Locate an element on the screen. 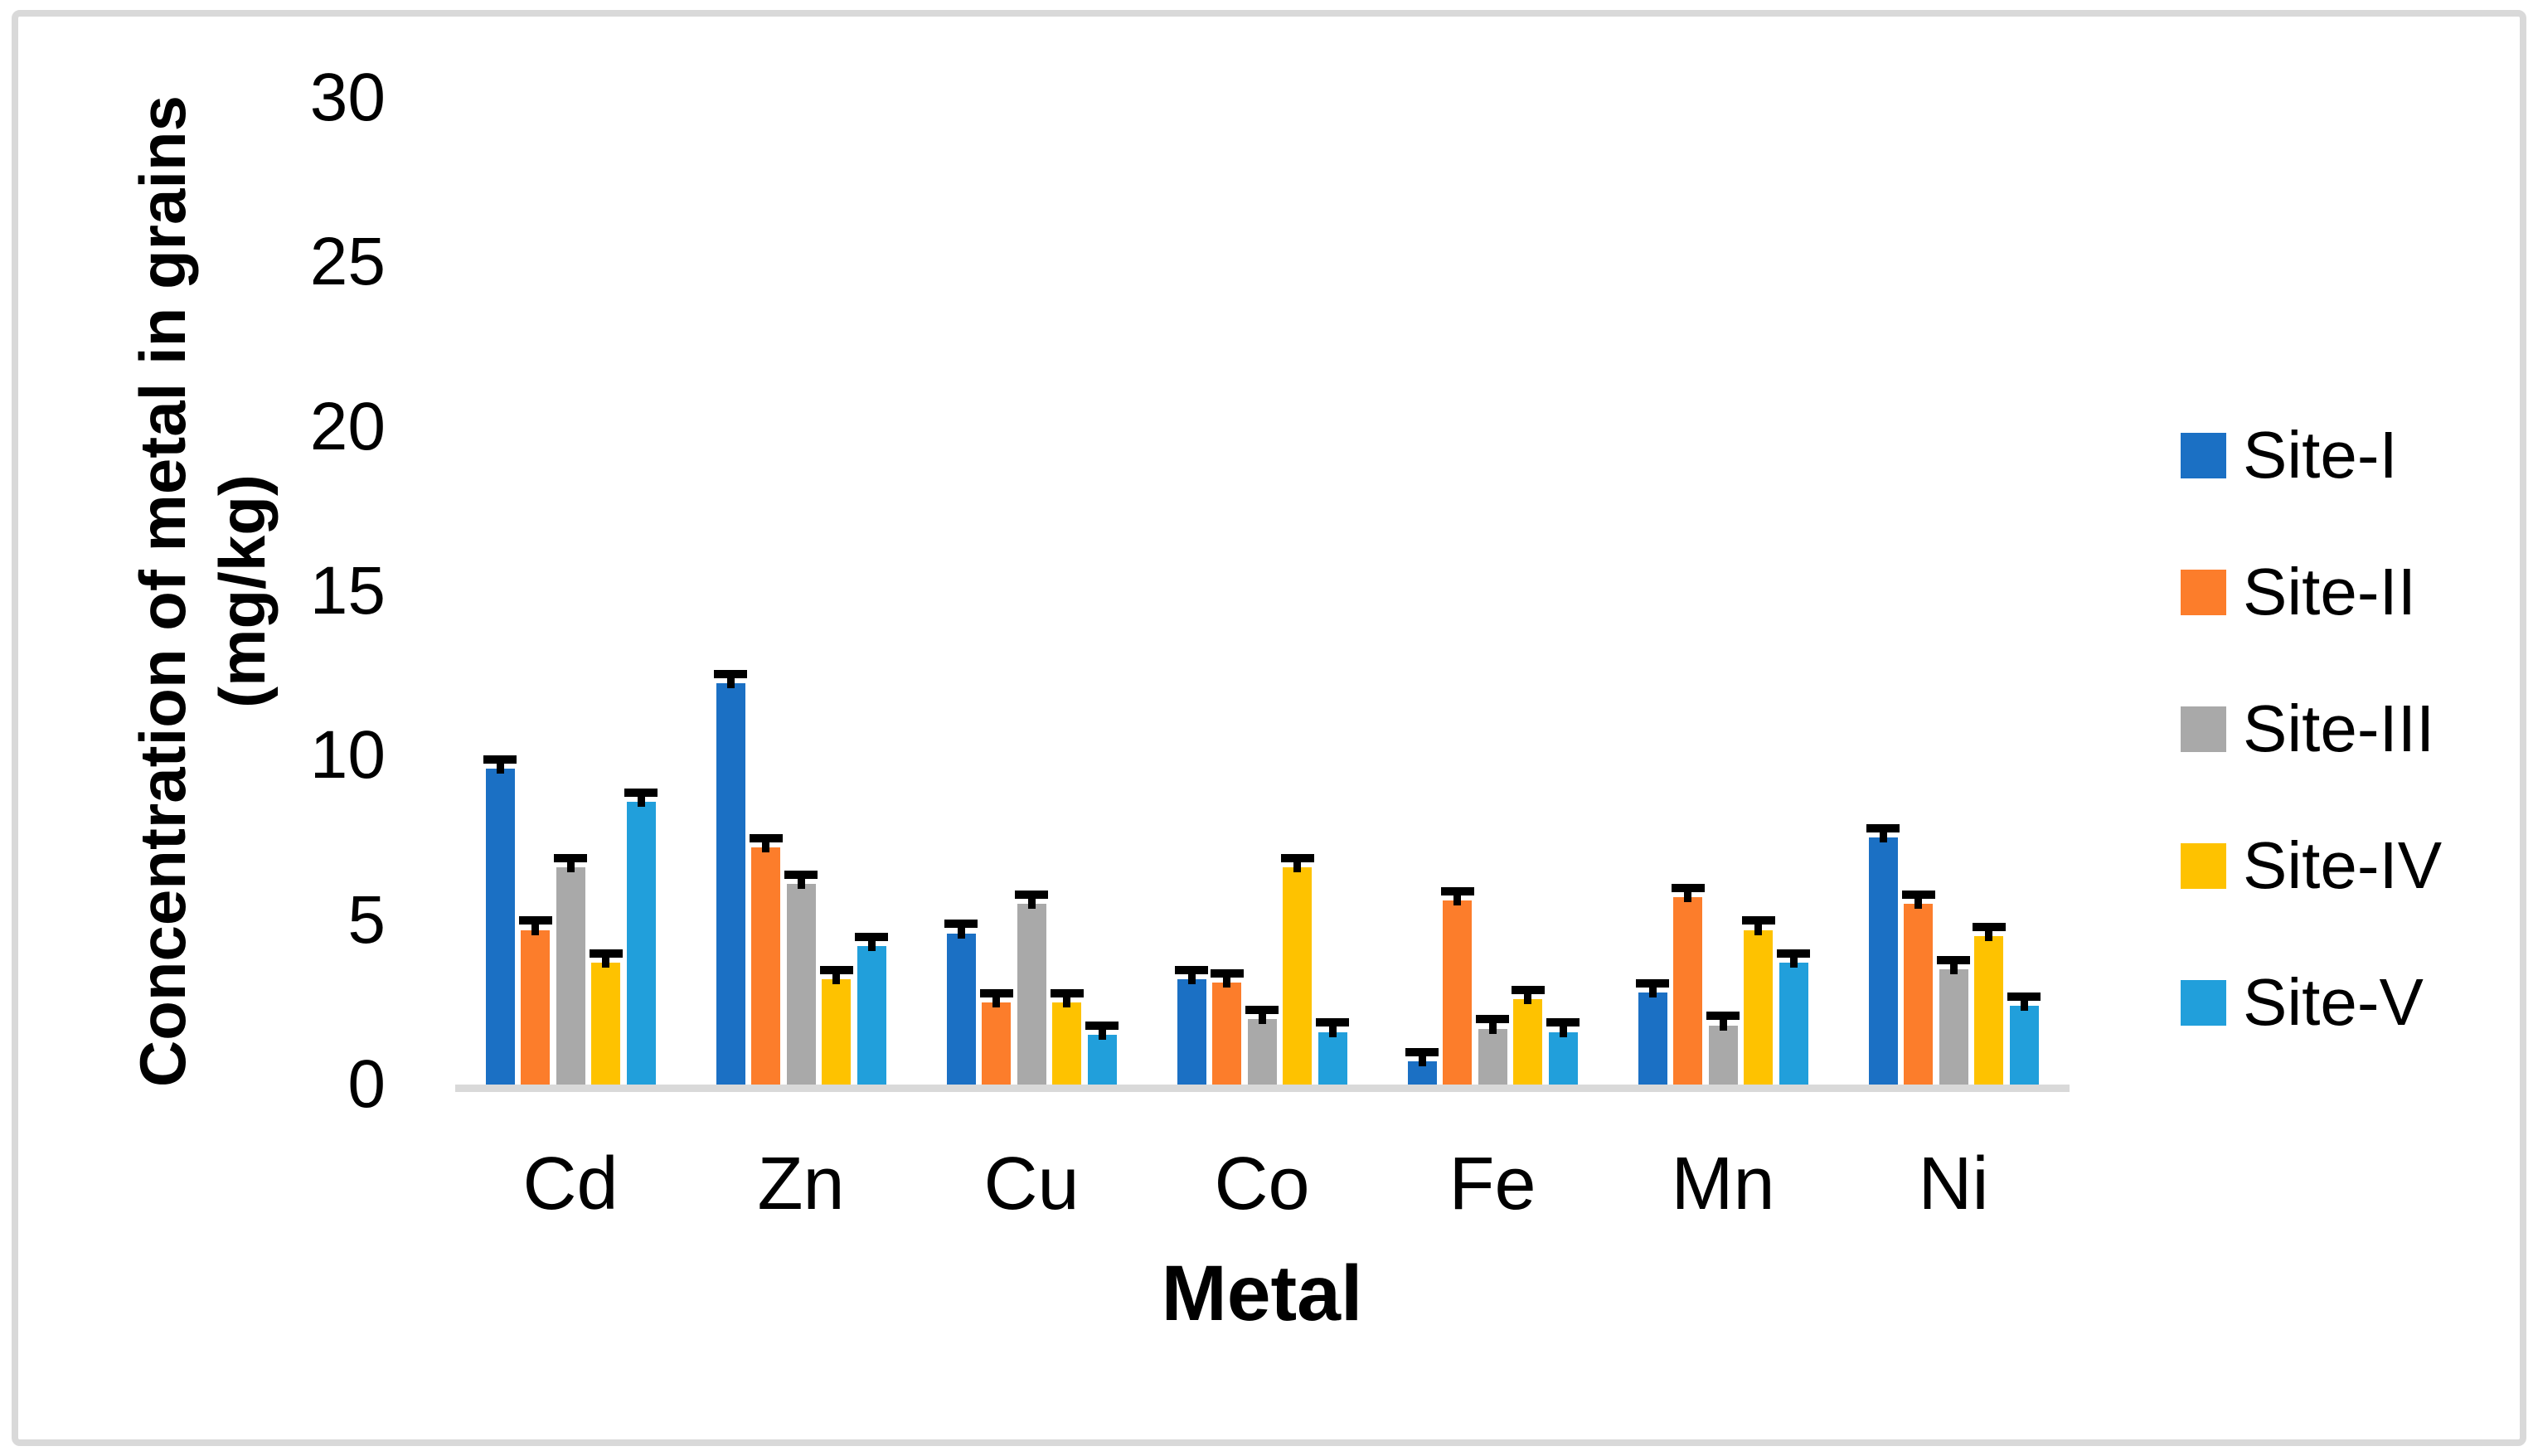 The image size is (2538, 1456). error-bar-stem-Cd-Site-I is located at coordinates (500, 767).